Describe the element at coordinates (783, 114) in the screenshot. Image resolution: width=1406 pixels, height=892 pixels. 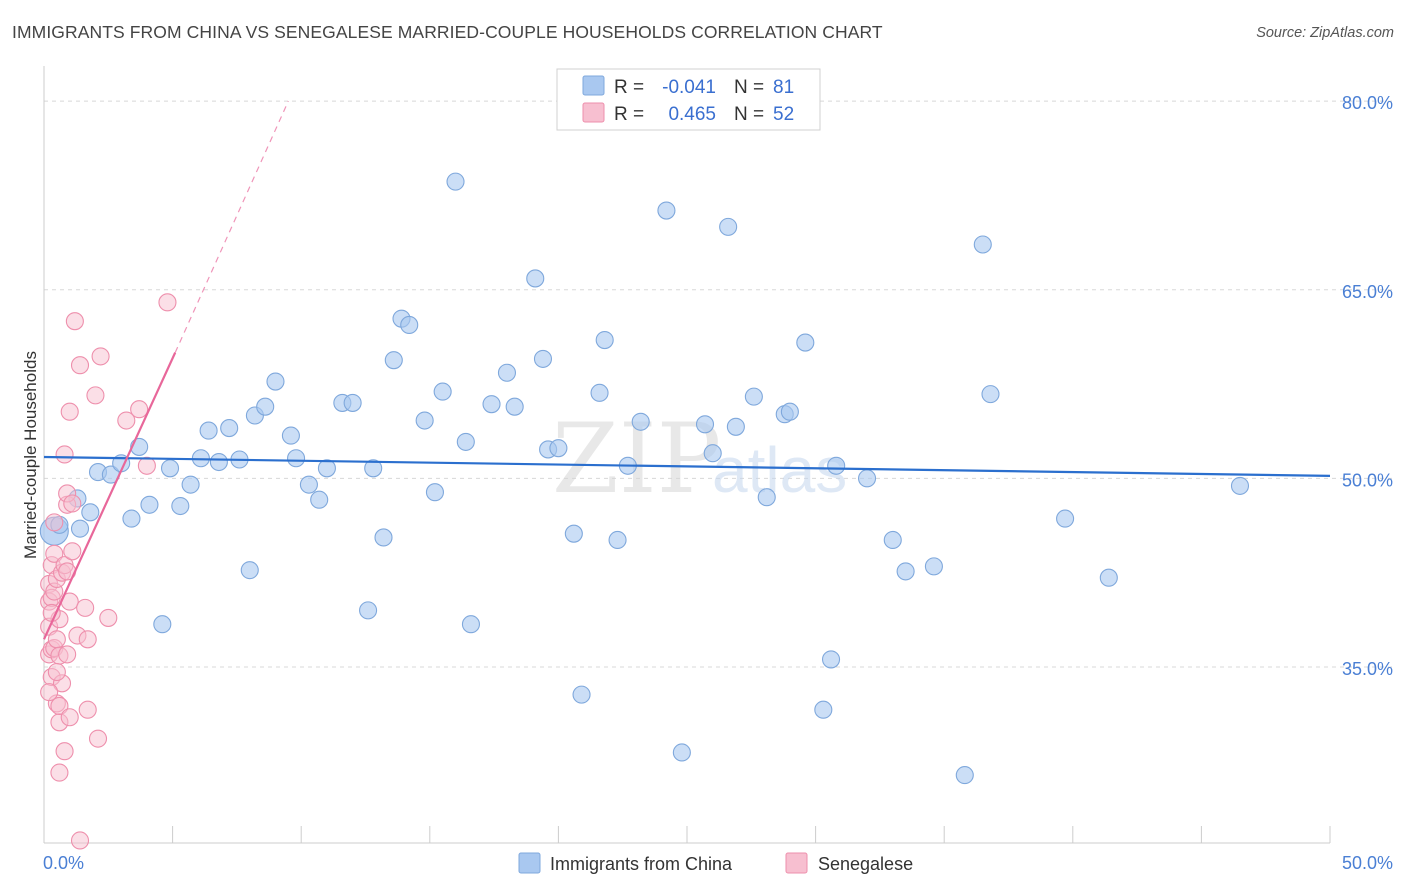
I see `legend-n-value-senegalese: 52` at that location.